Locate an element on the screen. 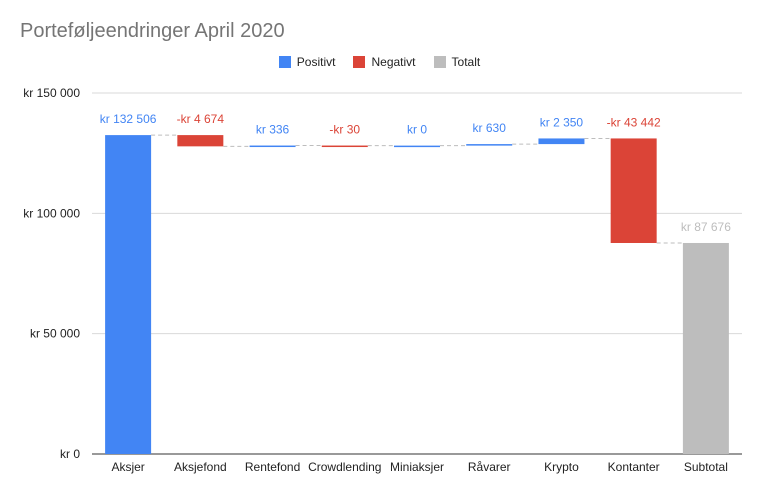 This screenshot has height=490, width=759. legend-swatch-total is located at coordinates (439, 62).